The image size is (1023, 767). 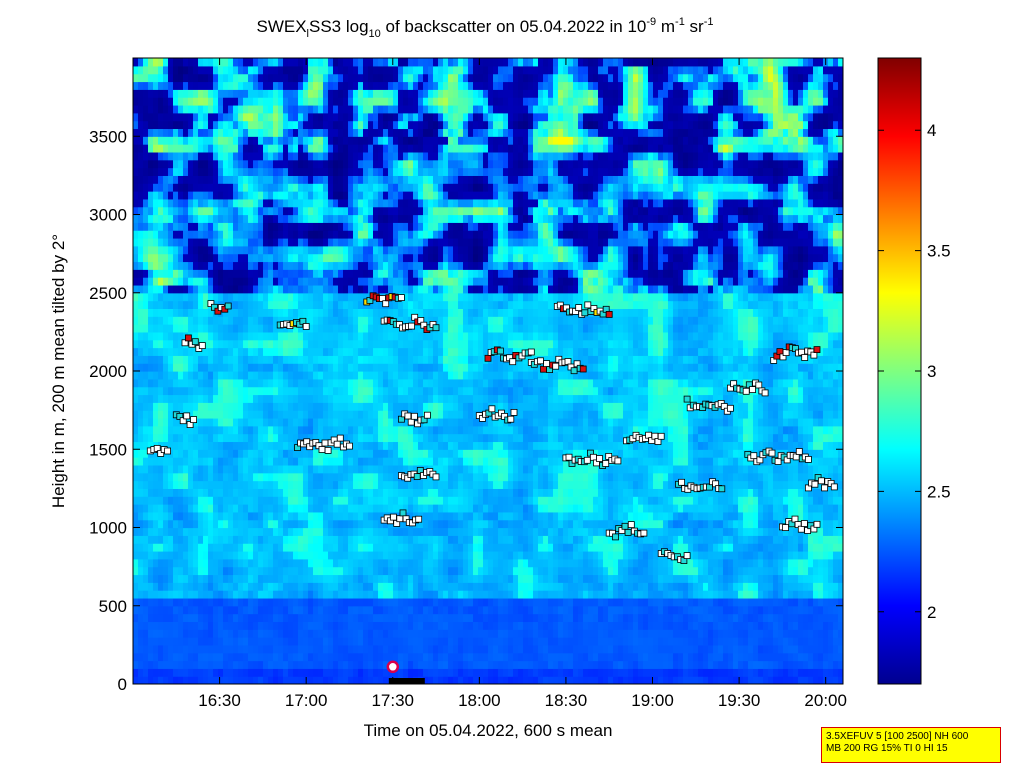 What do you see at coordinates (739, 700) in the screenshot?
I see `x-tick-label: 19:30` at bounding box center [739, 700].